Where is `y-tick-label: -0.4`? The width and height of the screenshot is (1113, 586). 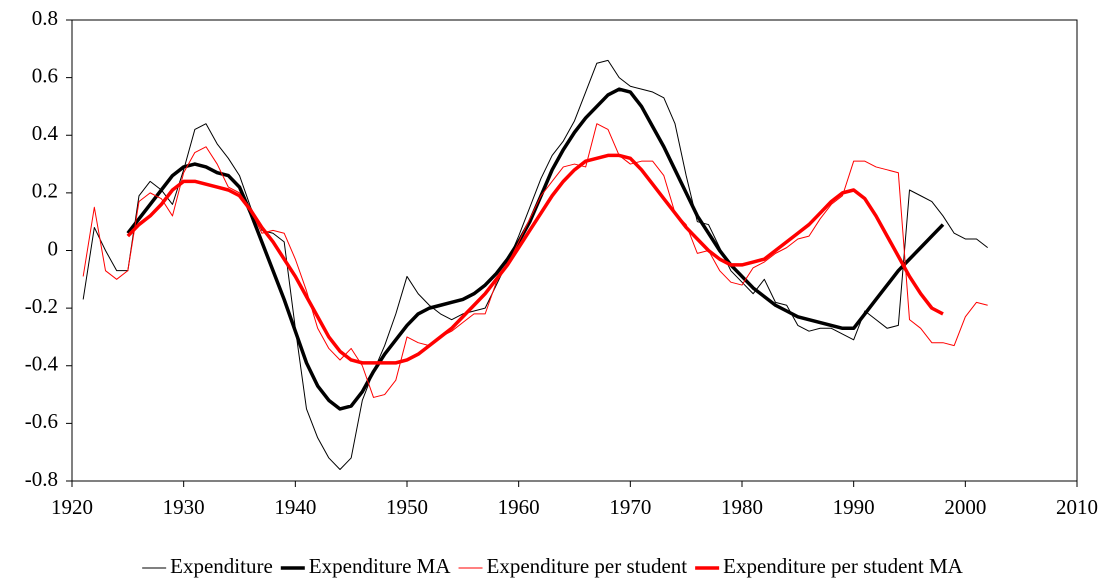 y-tick-label: -0.4 is located at coordinates (42, 364).